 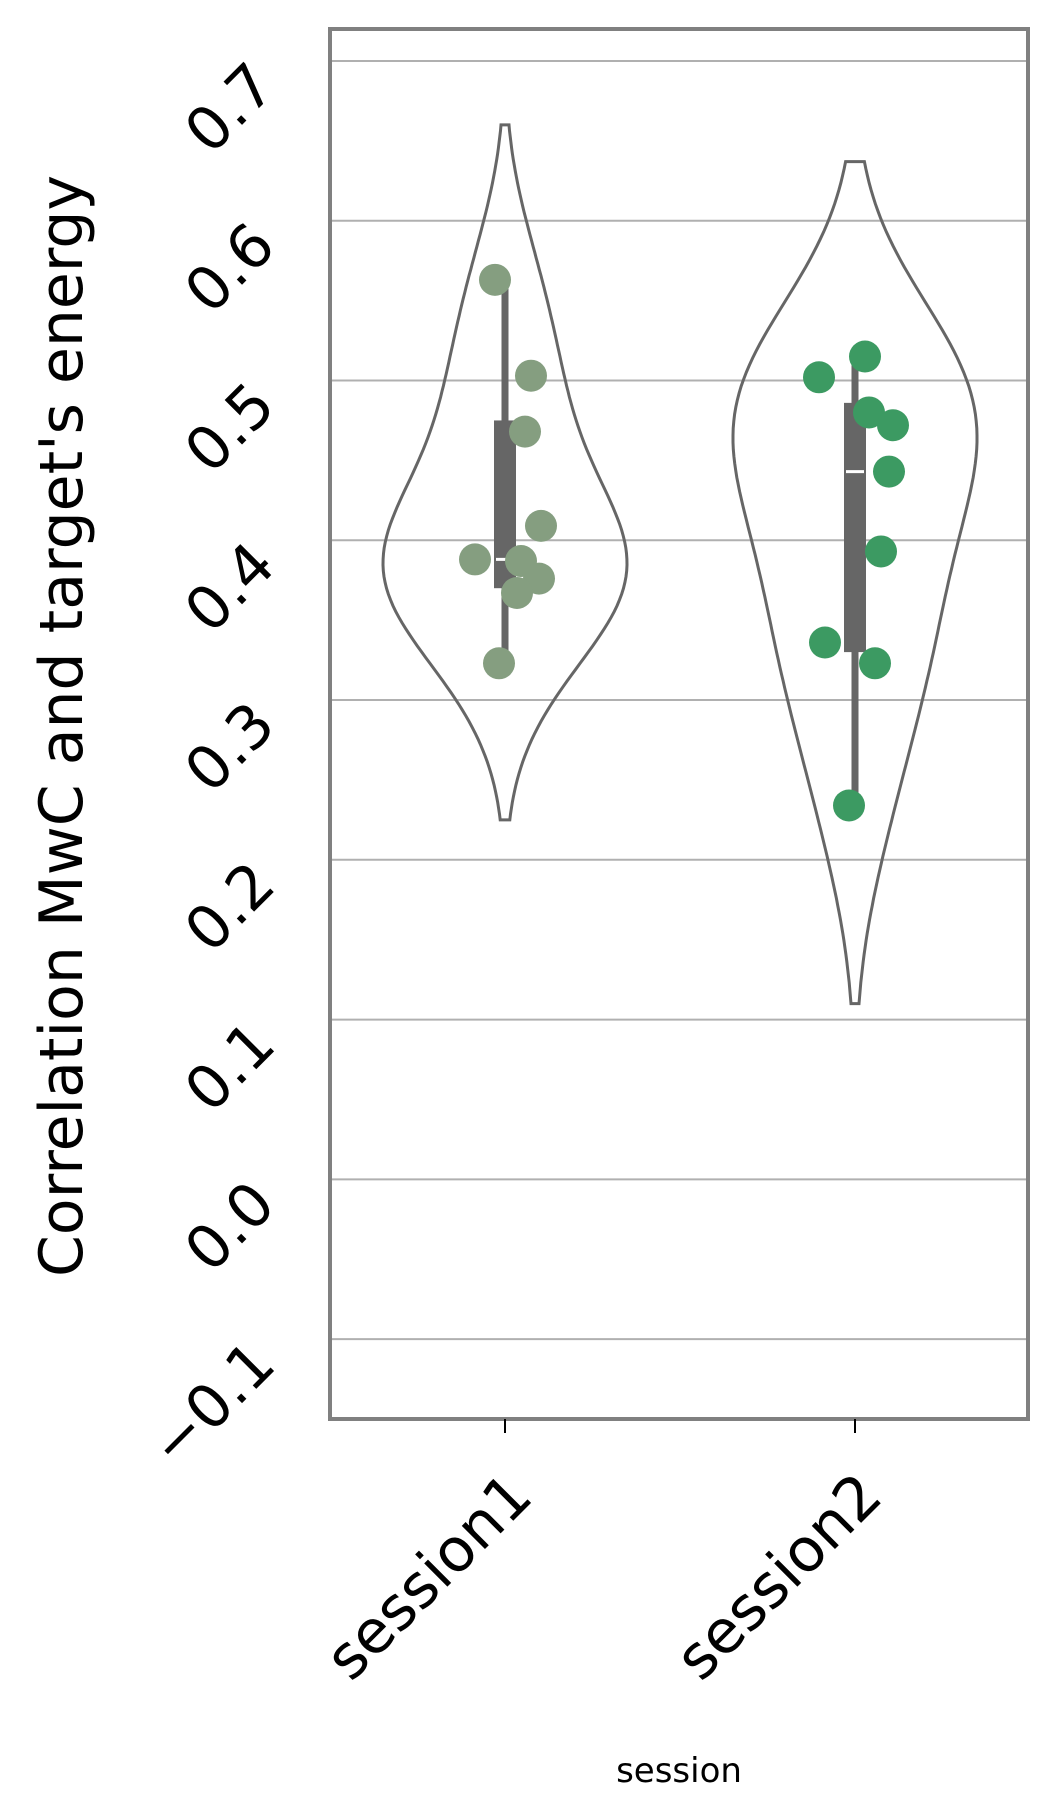 I want to click on x-axis-title: session, so click(x=679, y=1771).